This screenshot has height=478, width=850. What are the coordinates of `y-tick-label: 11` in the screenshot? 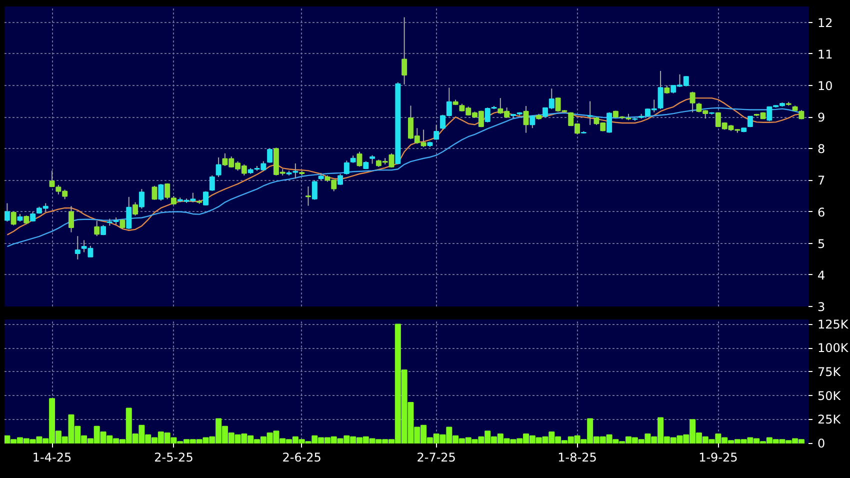 It's located at (825, 54).